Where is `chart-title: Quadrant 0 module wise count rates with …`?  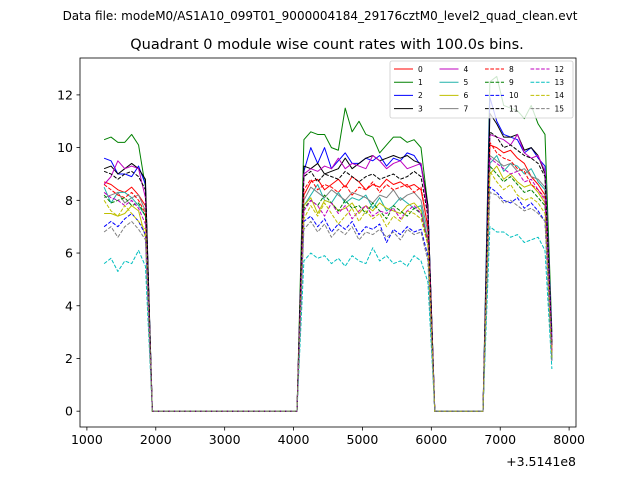 chart-title: Quadrant 0 module wise count rates with … is located at coordinates (327, 45).